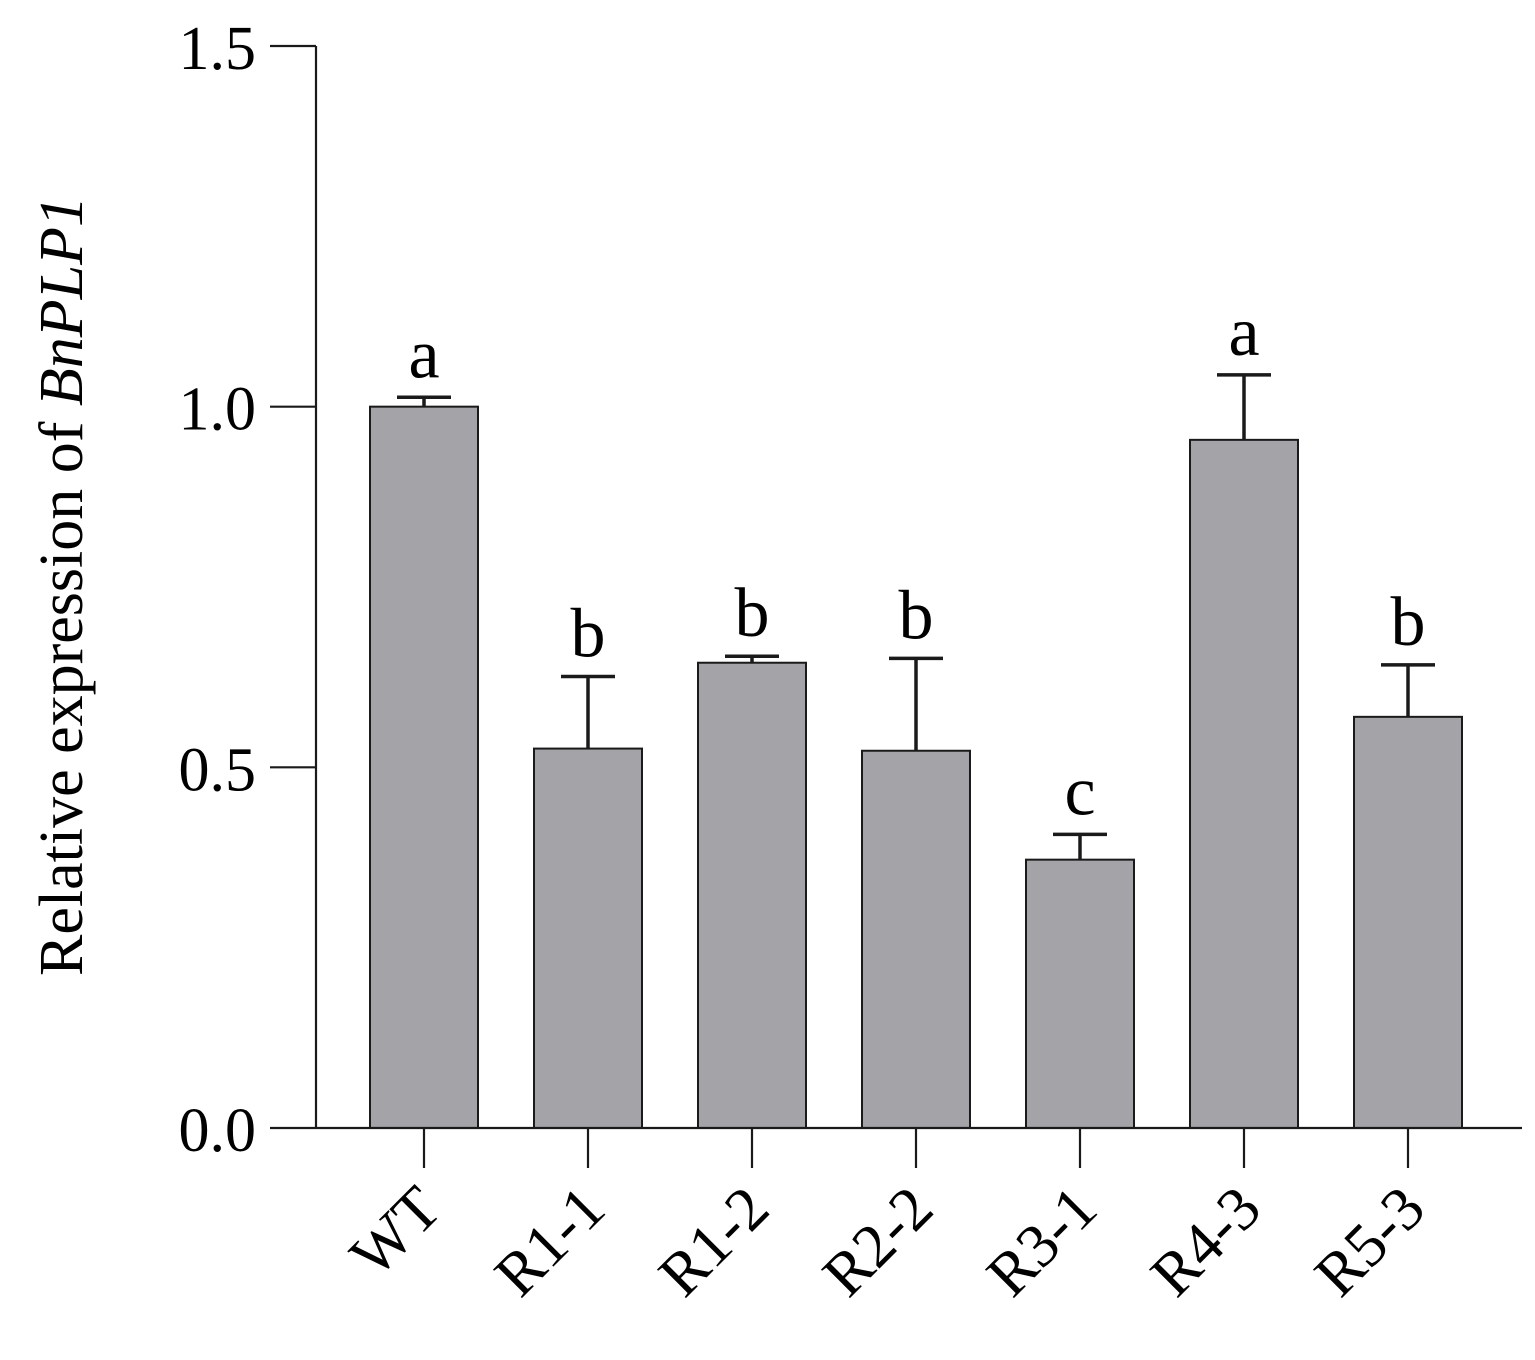 Image resolution: width=1535 pixels, height=1360 pixels. Describe the element at coordinates (550, 1242) in the screenshot. I see `x-tick-label: R1-1` at that location.